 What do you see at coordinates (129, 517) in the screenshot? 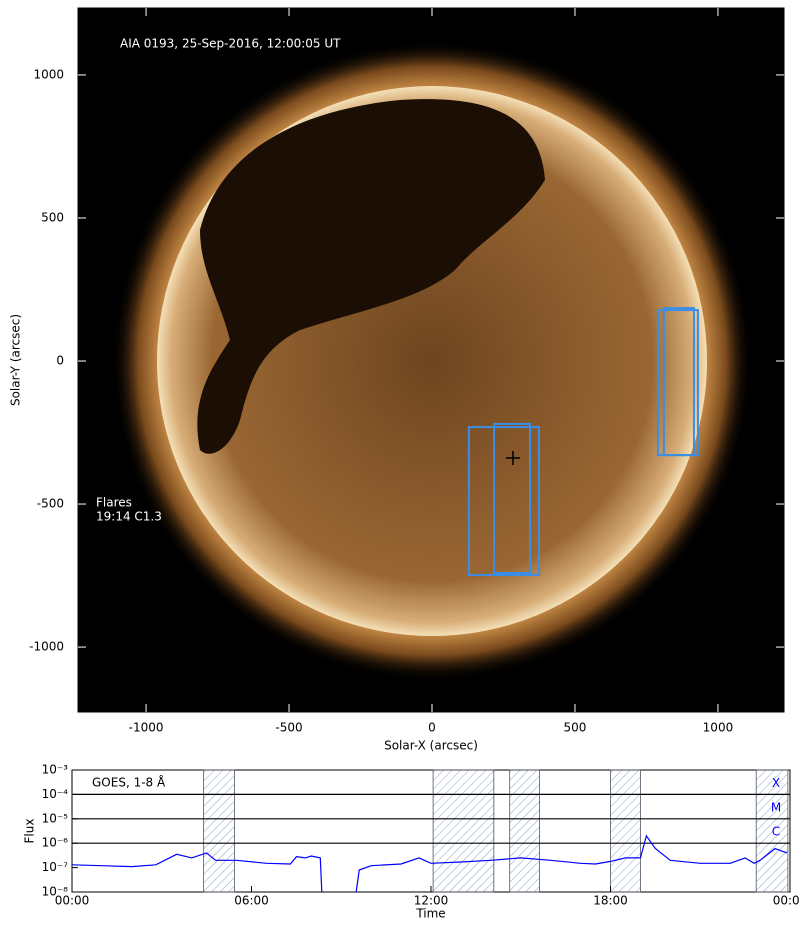
I see `annotation: 19:14 C1.3` at bounding box center [129, 517].